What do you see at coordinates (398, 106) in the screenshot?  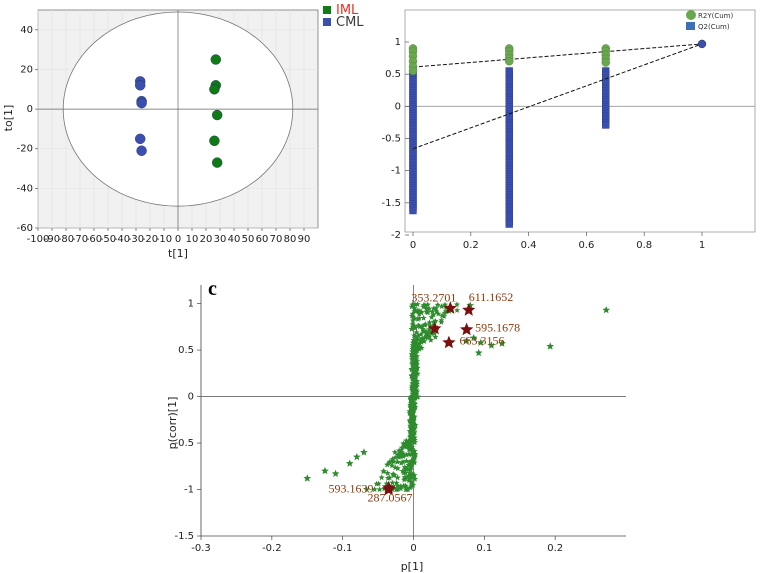 I see `y-tick-label: 0` at bounding box center [398, 106].